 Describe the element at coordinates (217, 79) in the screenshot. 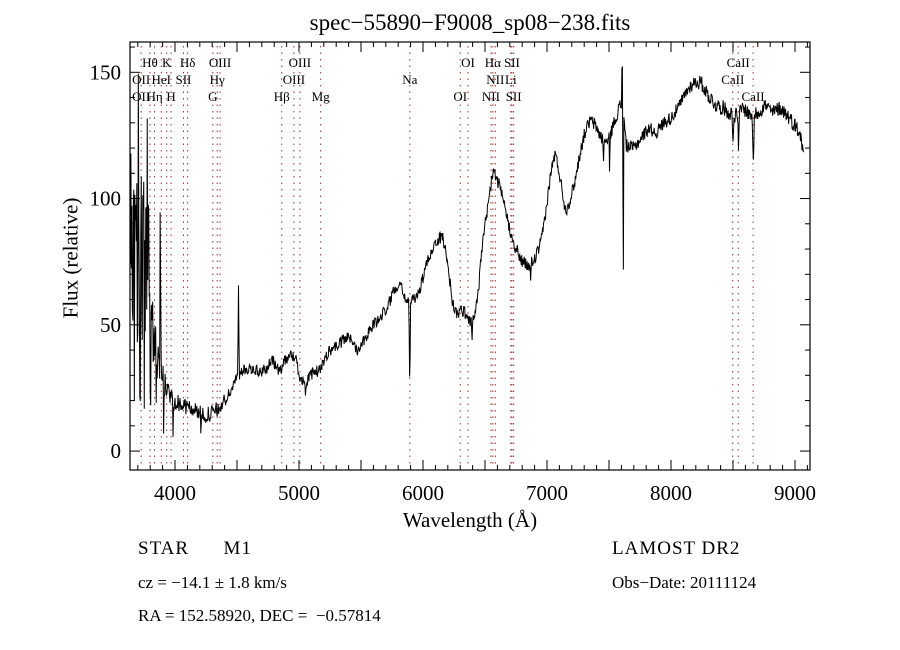

I see `spectral-line-label: Hγ` at that location.